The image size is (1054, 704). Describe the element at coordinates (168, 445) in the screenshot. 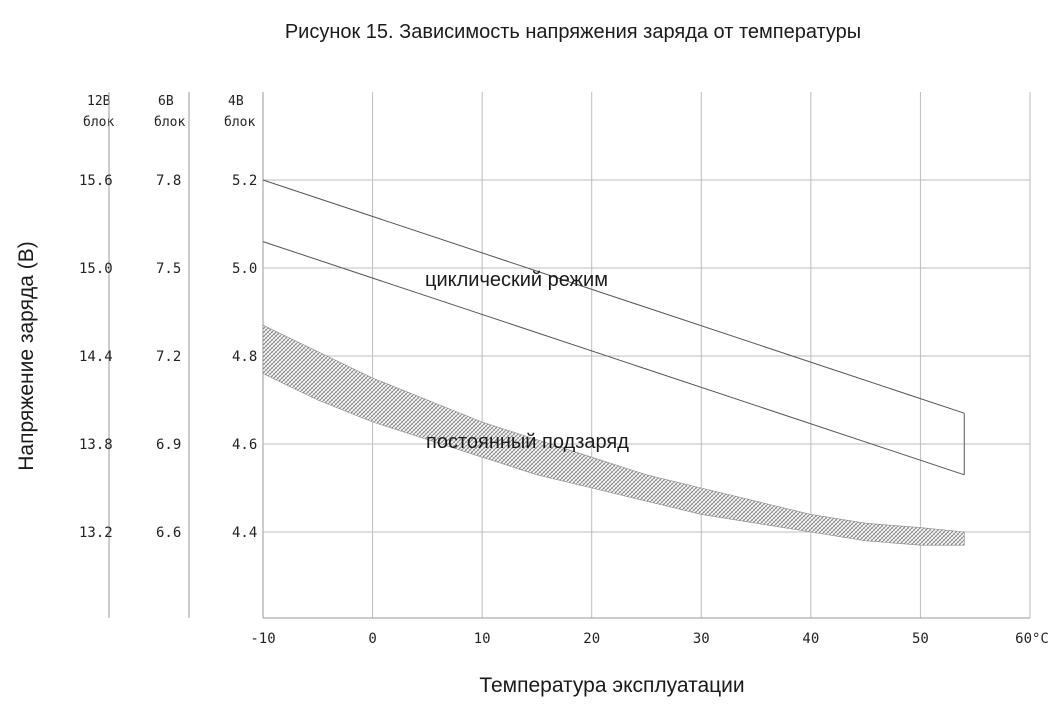

I see `y-tick-label: 6.9` at that location.